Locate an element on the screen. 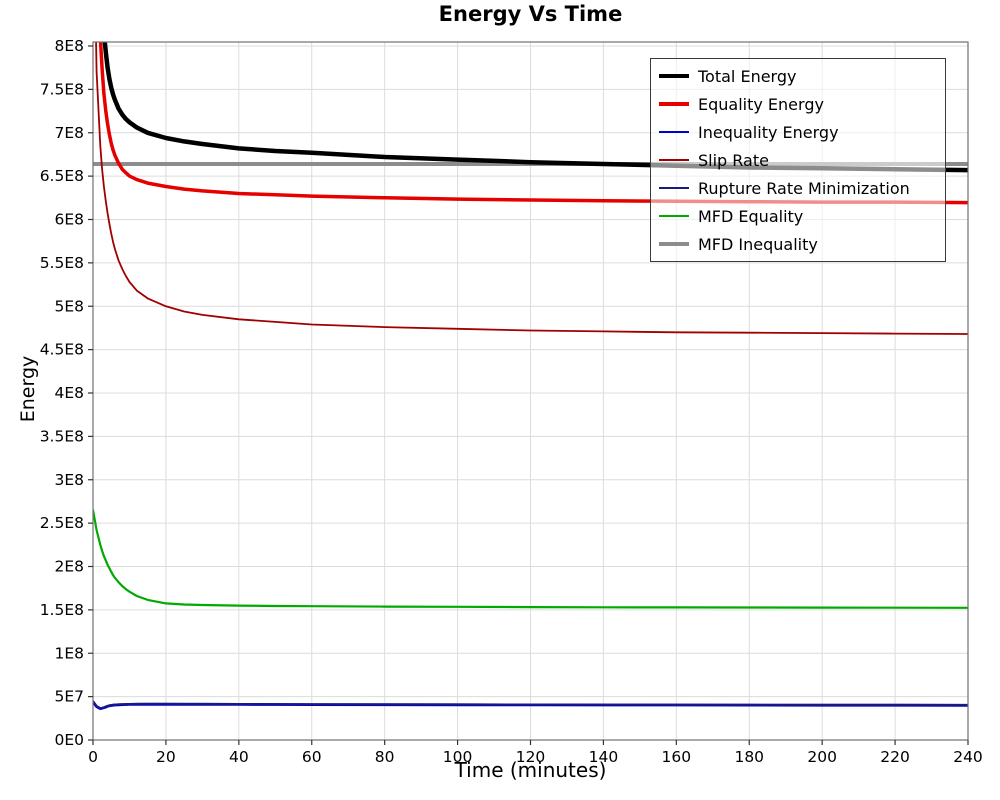  x-axis-label: Time (minutes) is located at coordinates (530, 770).